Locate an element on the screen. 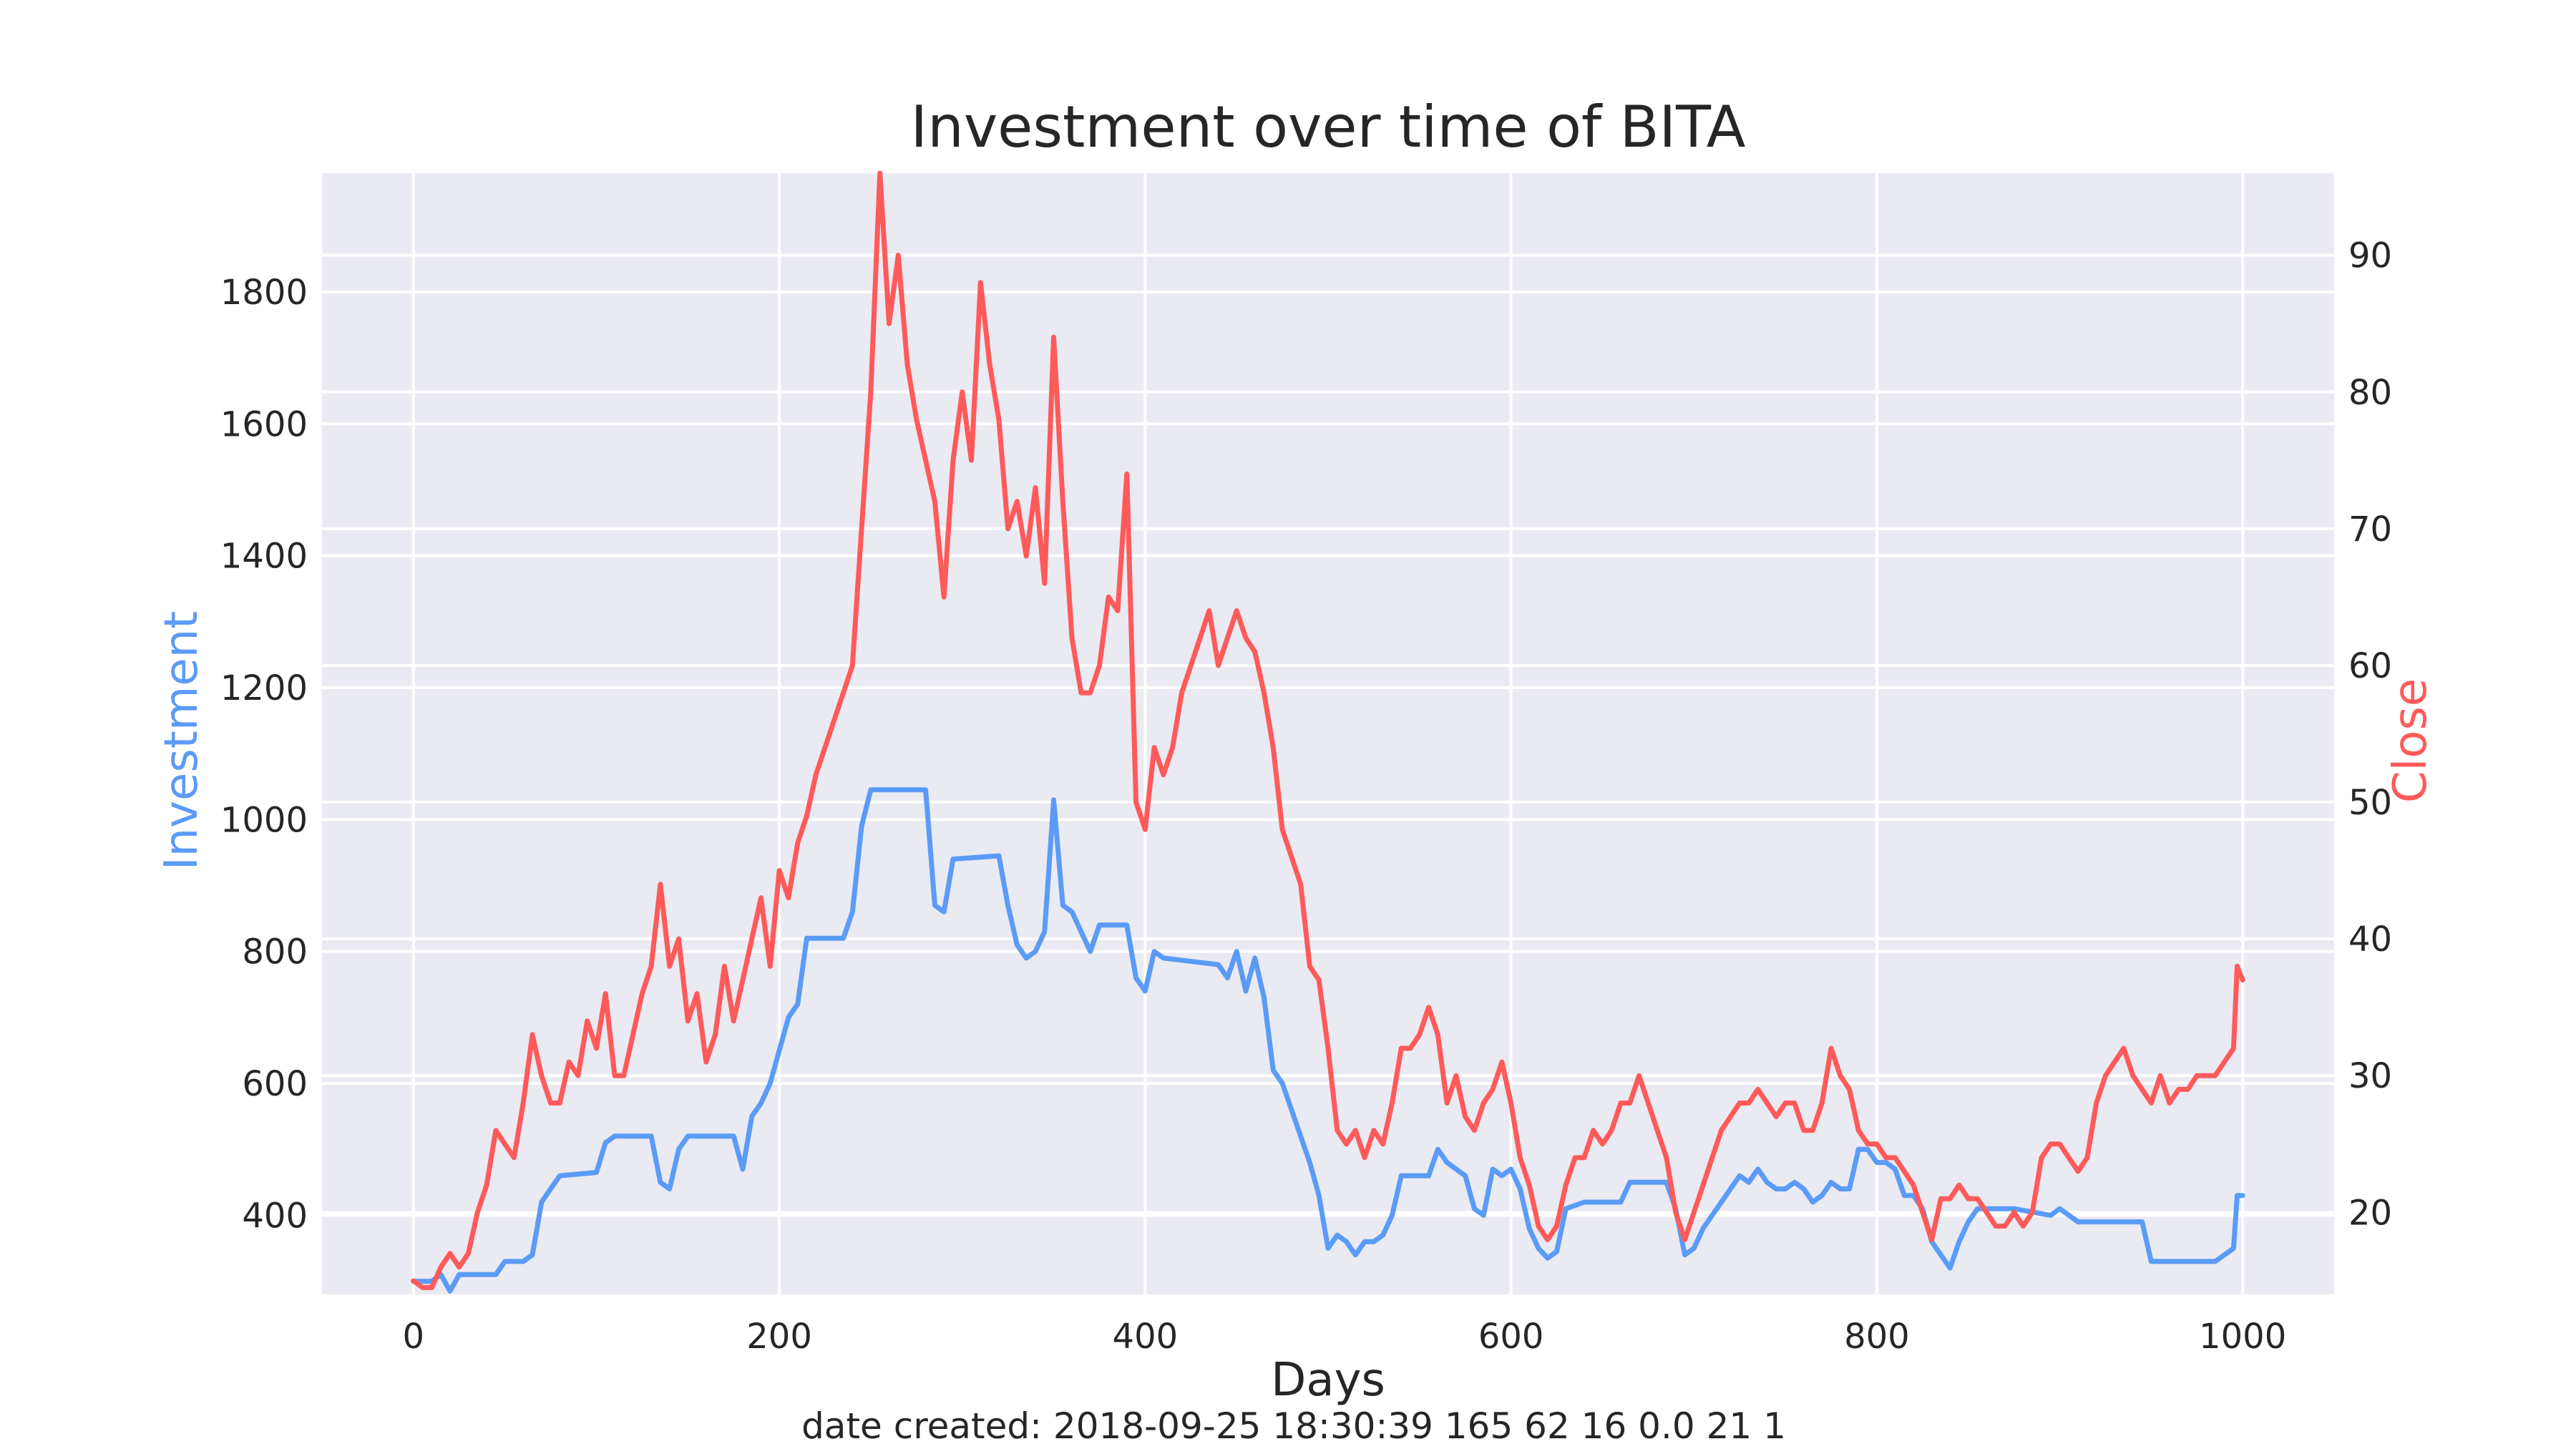 This screenshot has width=2576, height=1449. y-left-tick-label: 1400 is located at coordinates (264, 557).